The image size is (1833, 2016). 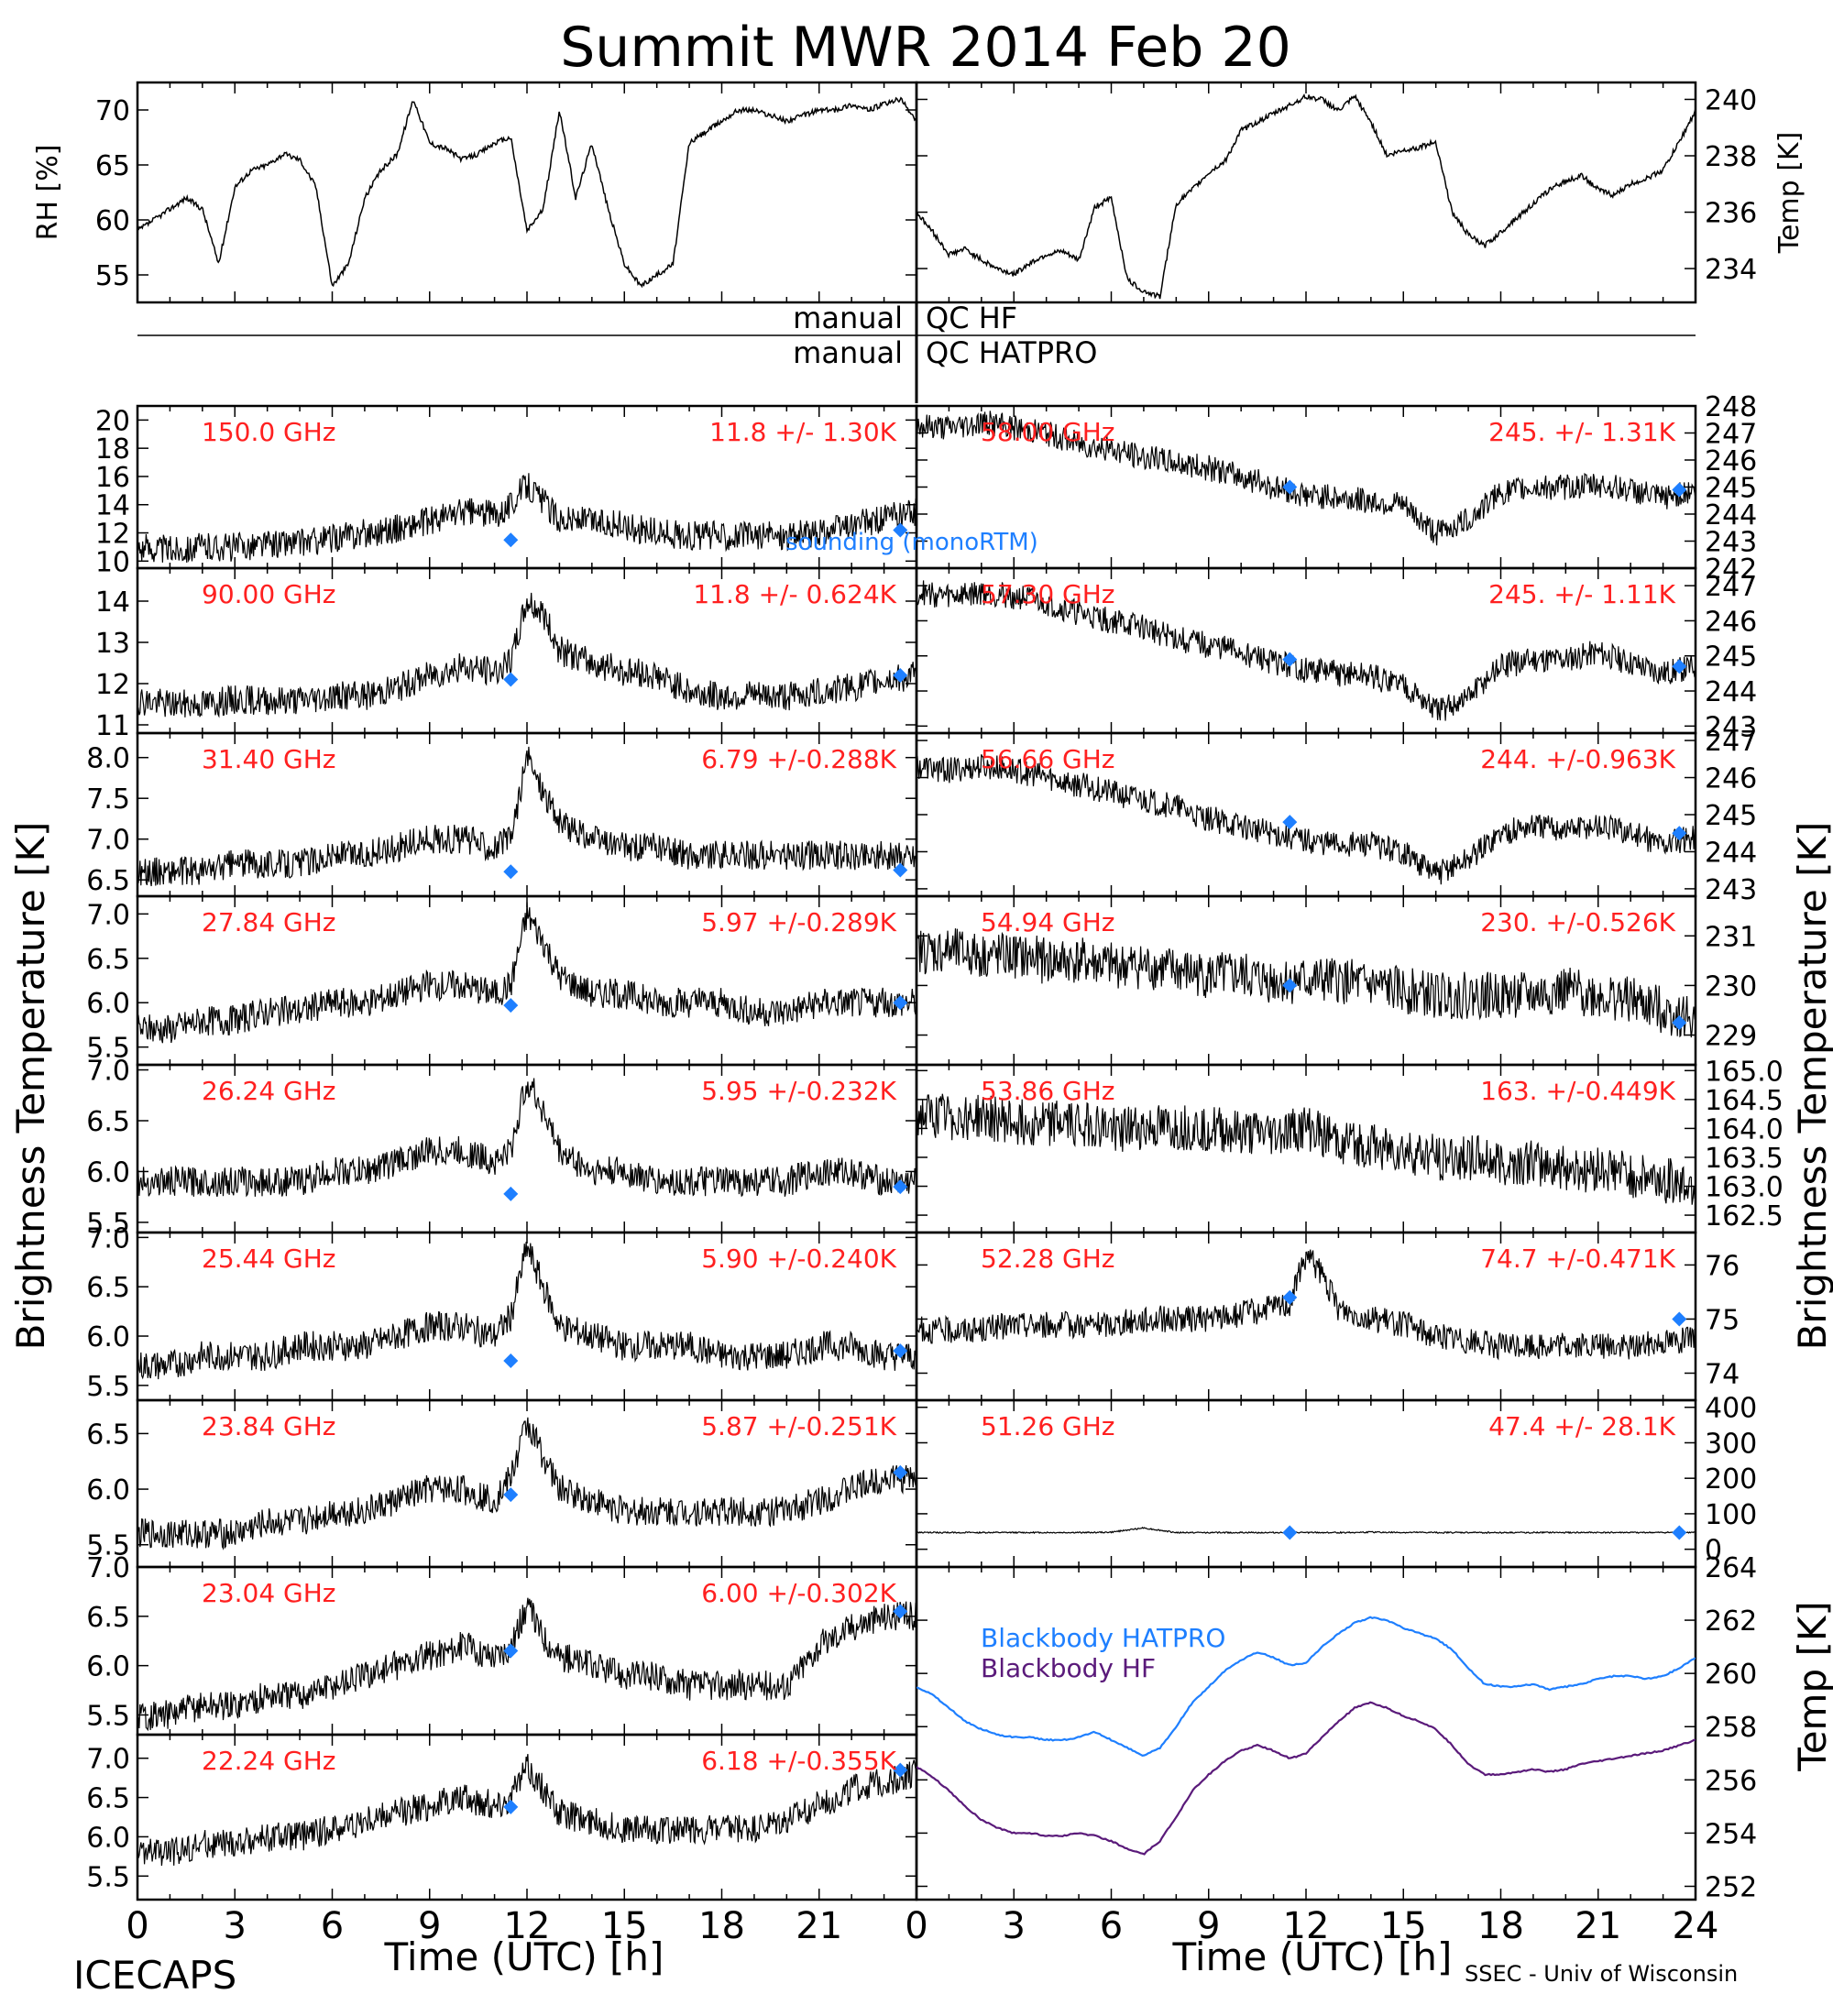 I want to click on x-label-right: Time (UTC) [h], so click(x=1312, y=1956).